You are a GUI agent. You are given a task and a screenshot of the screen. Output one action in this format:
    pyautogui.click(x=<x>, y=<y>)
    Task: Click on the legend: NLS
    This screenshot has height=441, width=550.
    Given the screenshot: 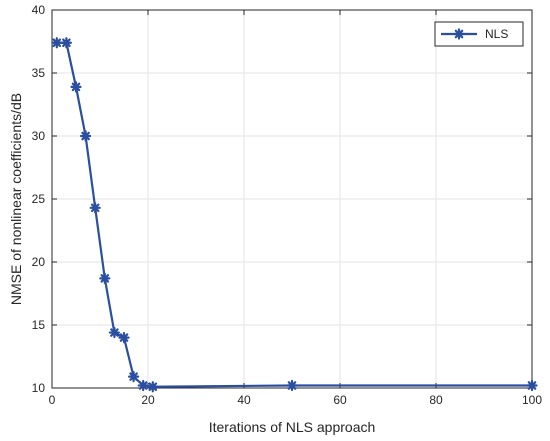 What is the action you would take?
    pyautogui.click(x=479, y=34)
    